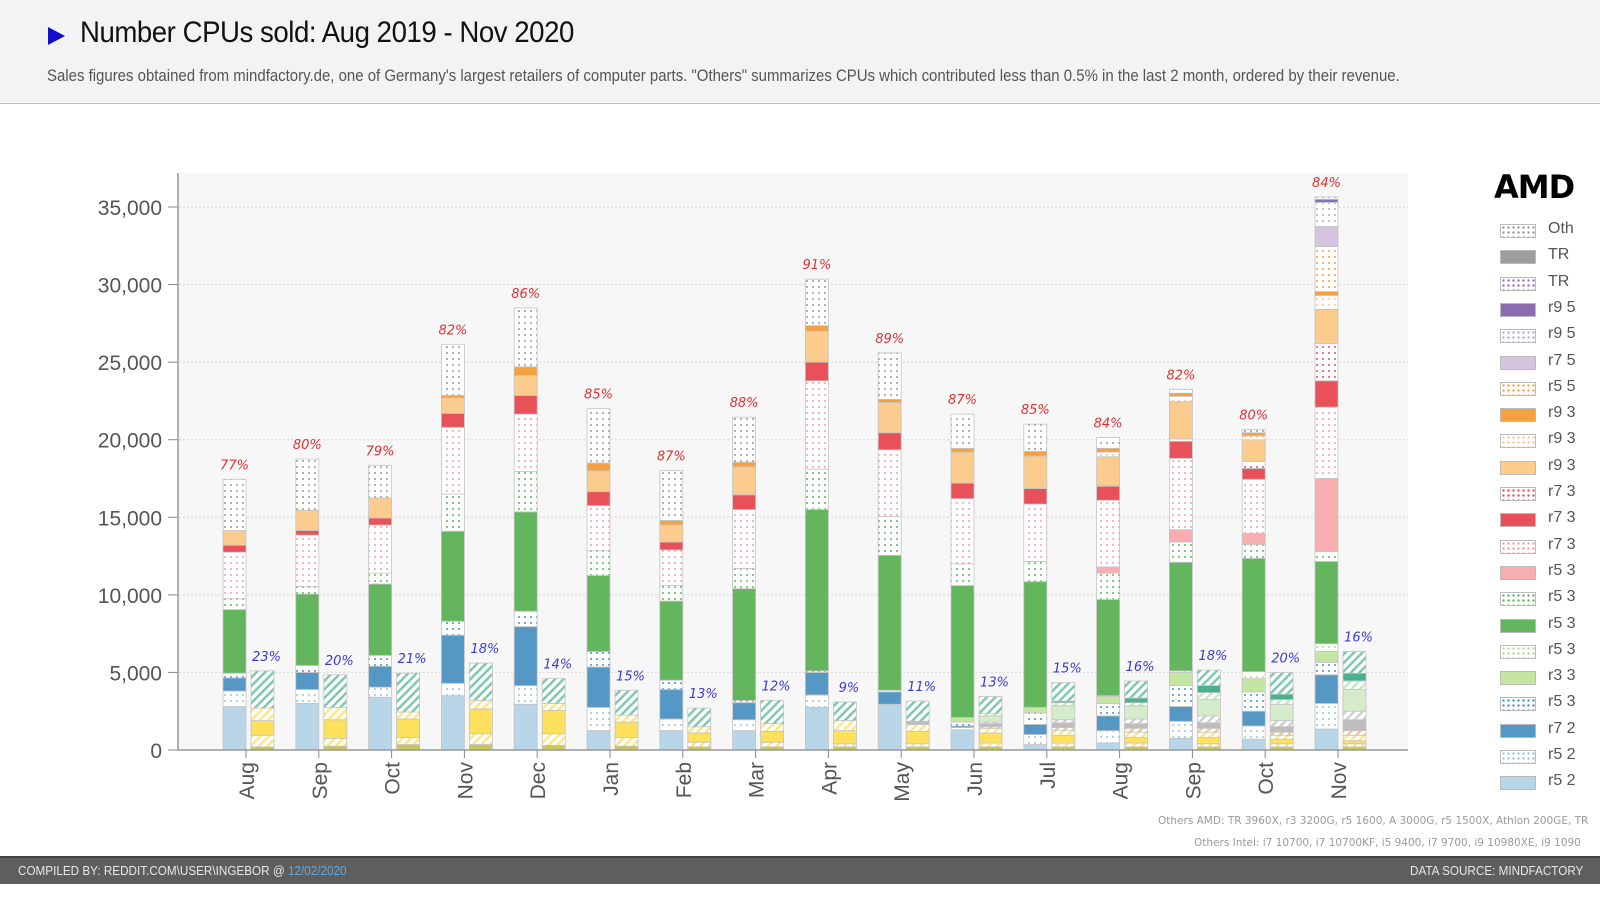 The height and width of the screenshot is (900, 1600). I want to click on legend-label: r9 5, so click(1562, 334).